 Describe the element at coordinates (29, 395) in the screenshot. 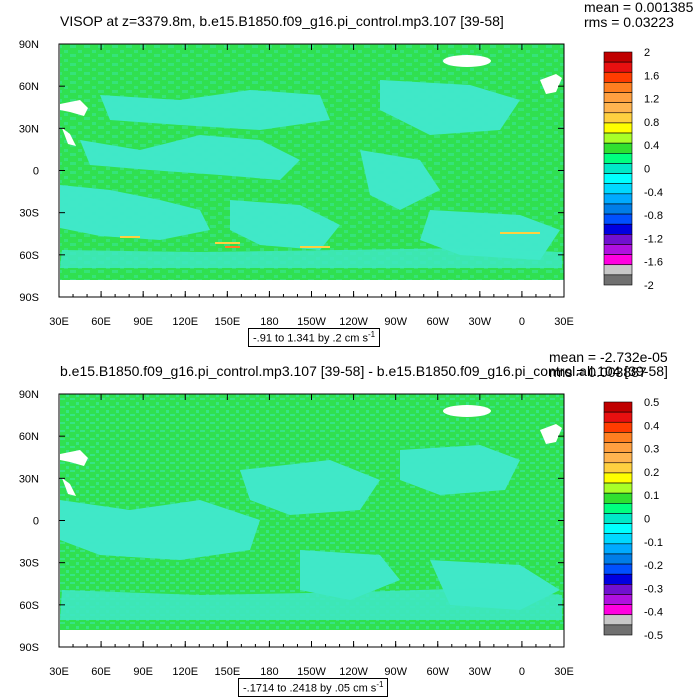

I see `y-tick-label: 90N` at that location.